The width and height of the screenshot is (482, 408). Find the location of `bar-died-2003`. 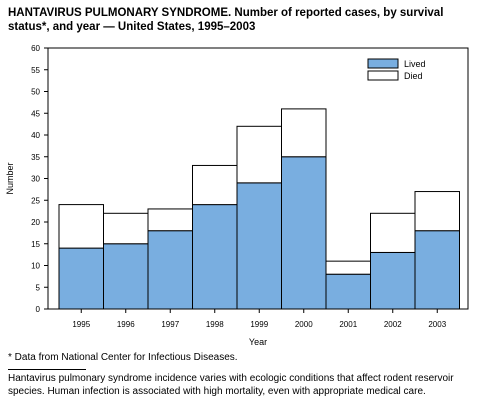

bar-died-2003 is located at coordinates (437, 211).